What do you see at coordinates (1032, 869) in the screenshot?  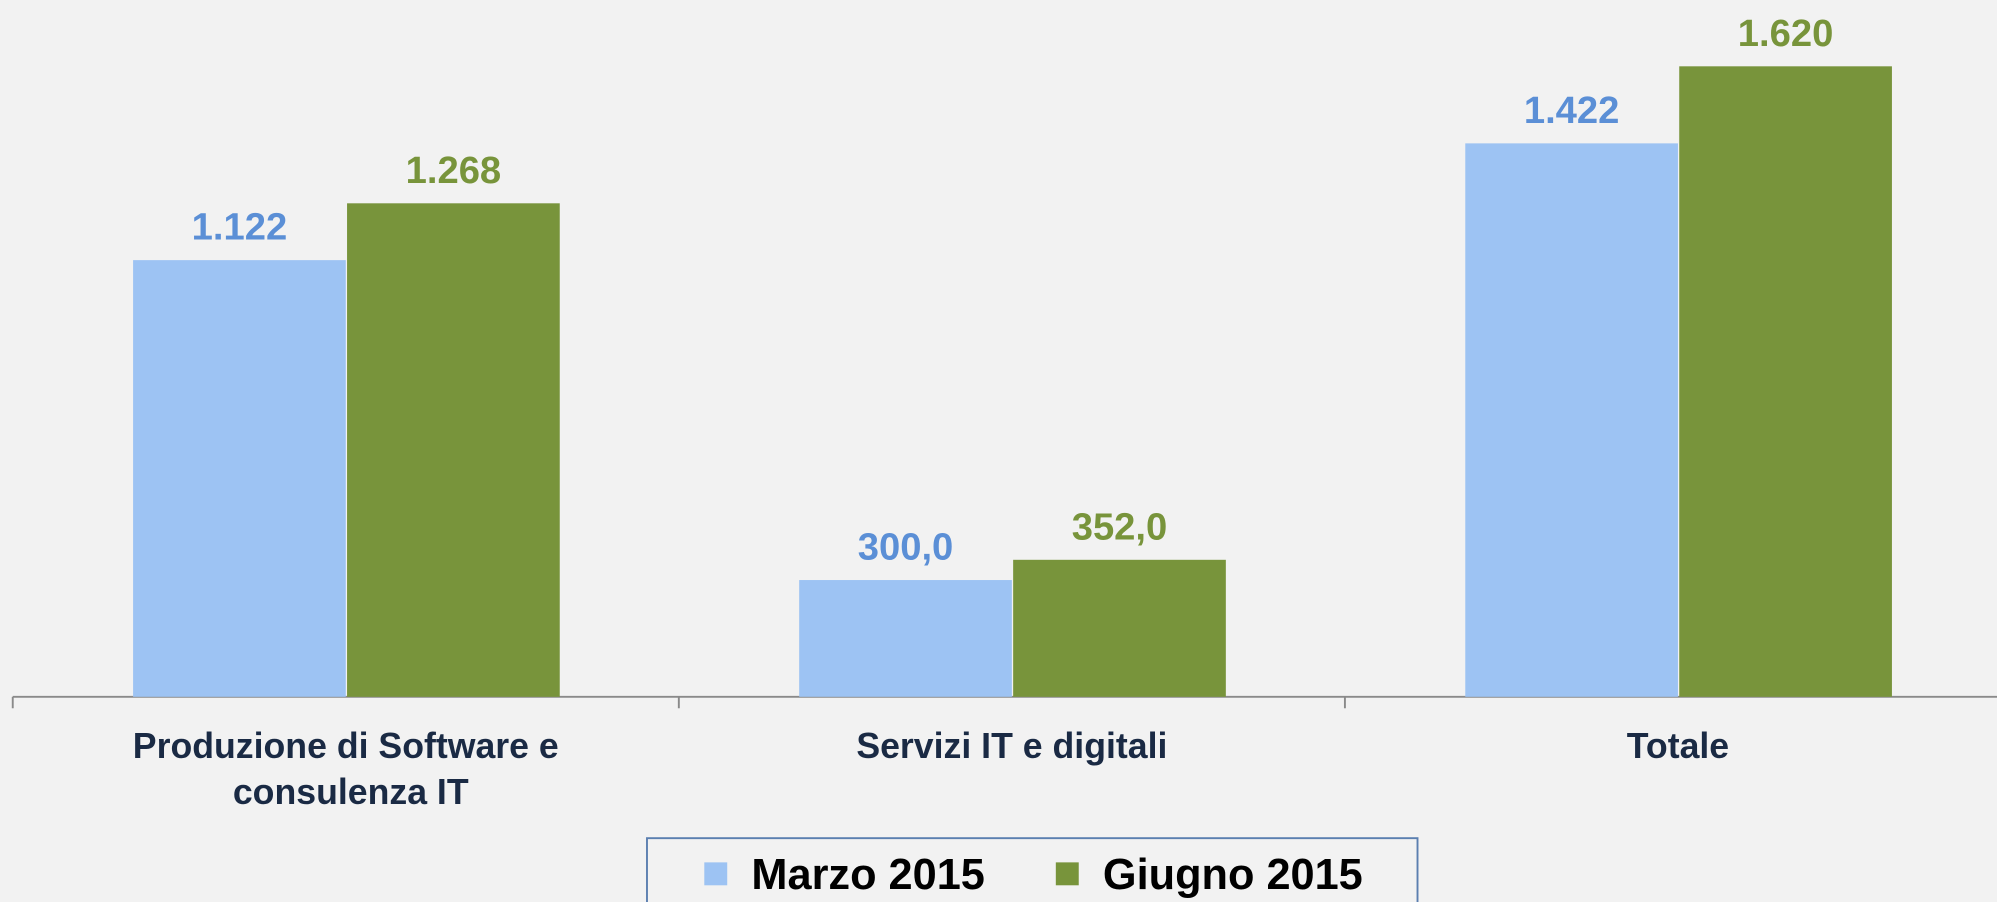 I see `legend-box` at bounding box center [1032, 869].